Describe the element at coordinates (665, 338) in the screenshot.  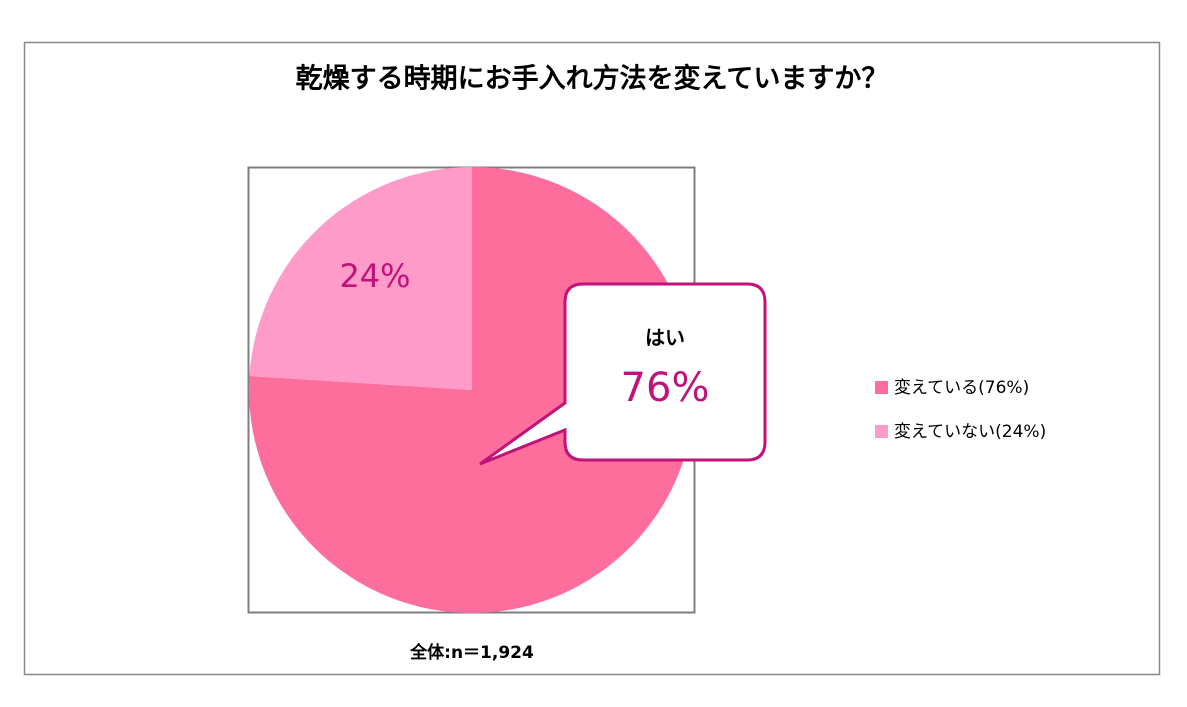
I see `callout-label: はい` at that location.